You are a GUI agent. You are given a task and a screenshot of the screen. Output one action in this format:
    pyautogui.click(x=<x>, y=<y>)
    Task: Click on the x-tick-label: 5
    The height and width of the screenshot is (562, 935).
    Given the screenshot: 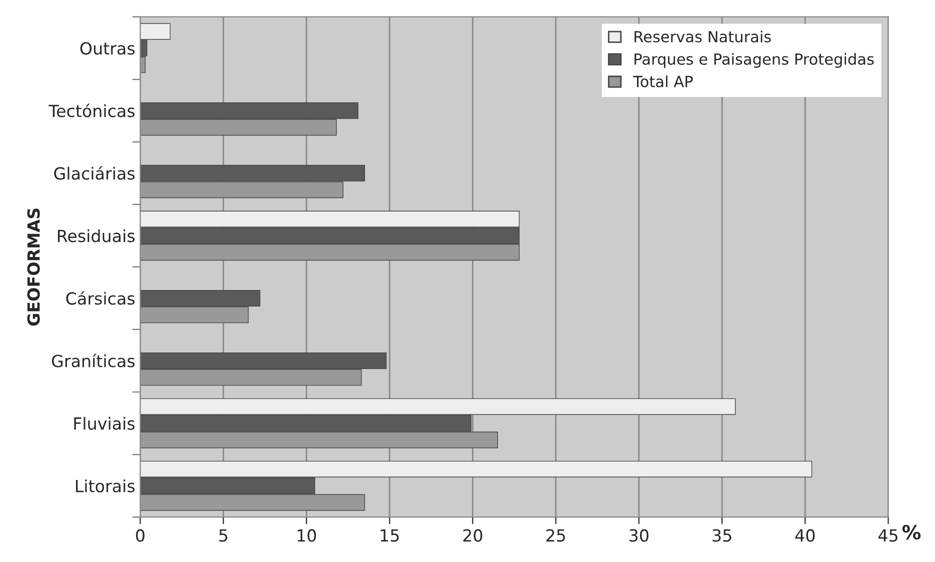 What is the action you would take?
    pyautogui.click(x=223, y=535)
    